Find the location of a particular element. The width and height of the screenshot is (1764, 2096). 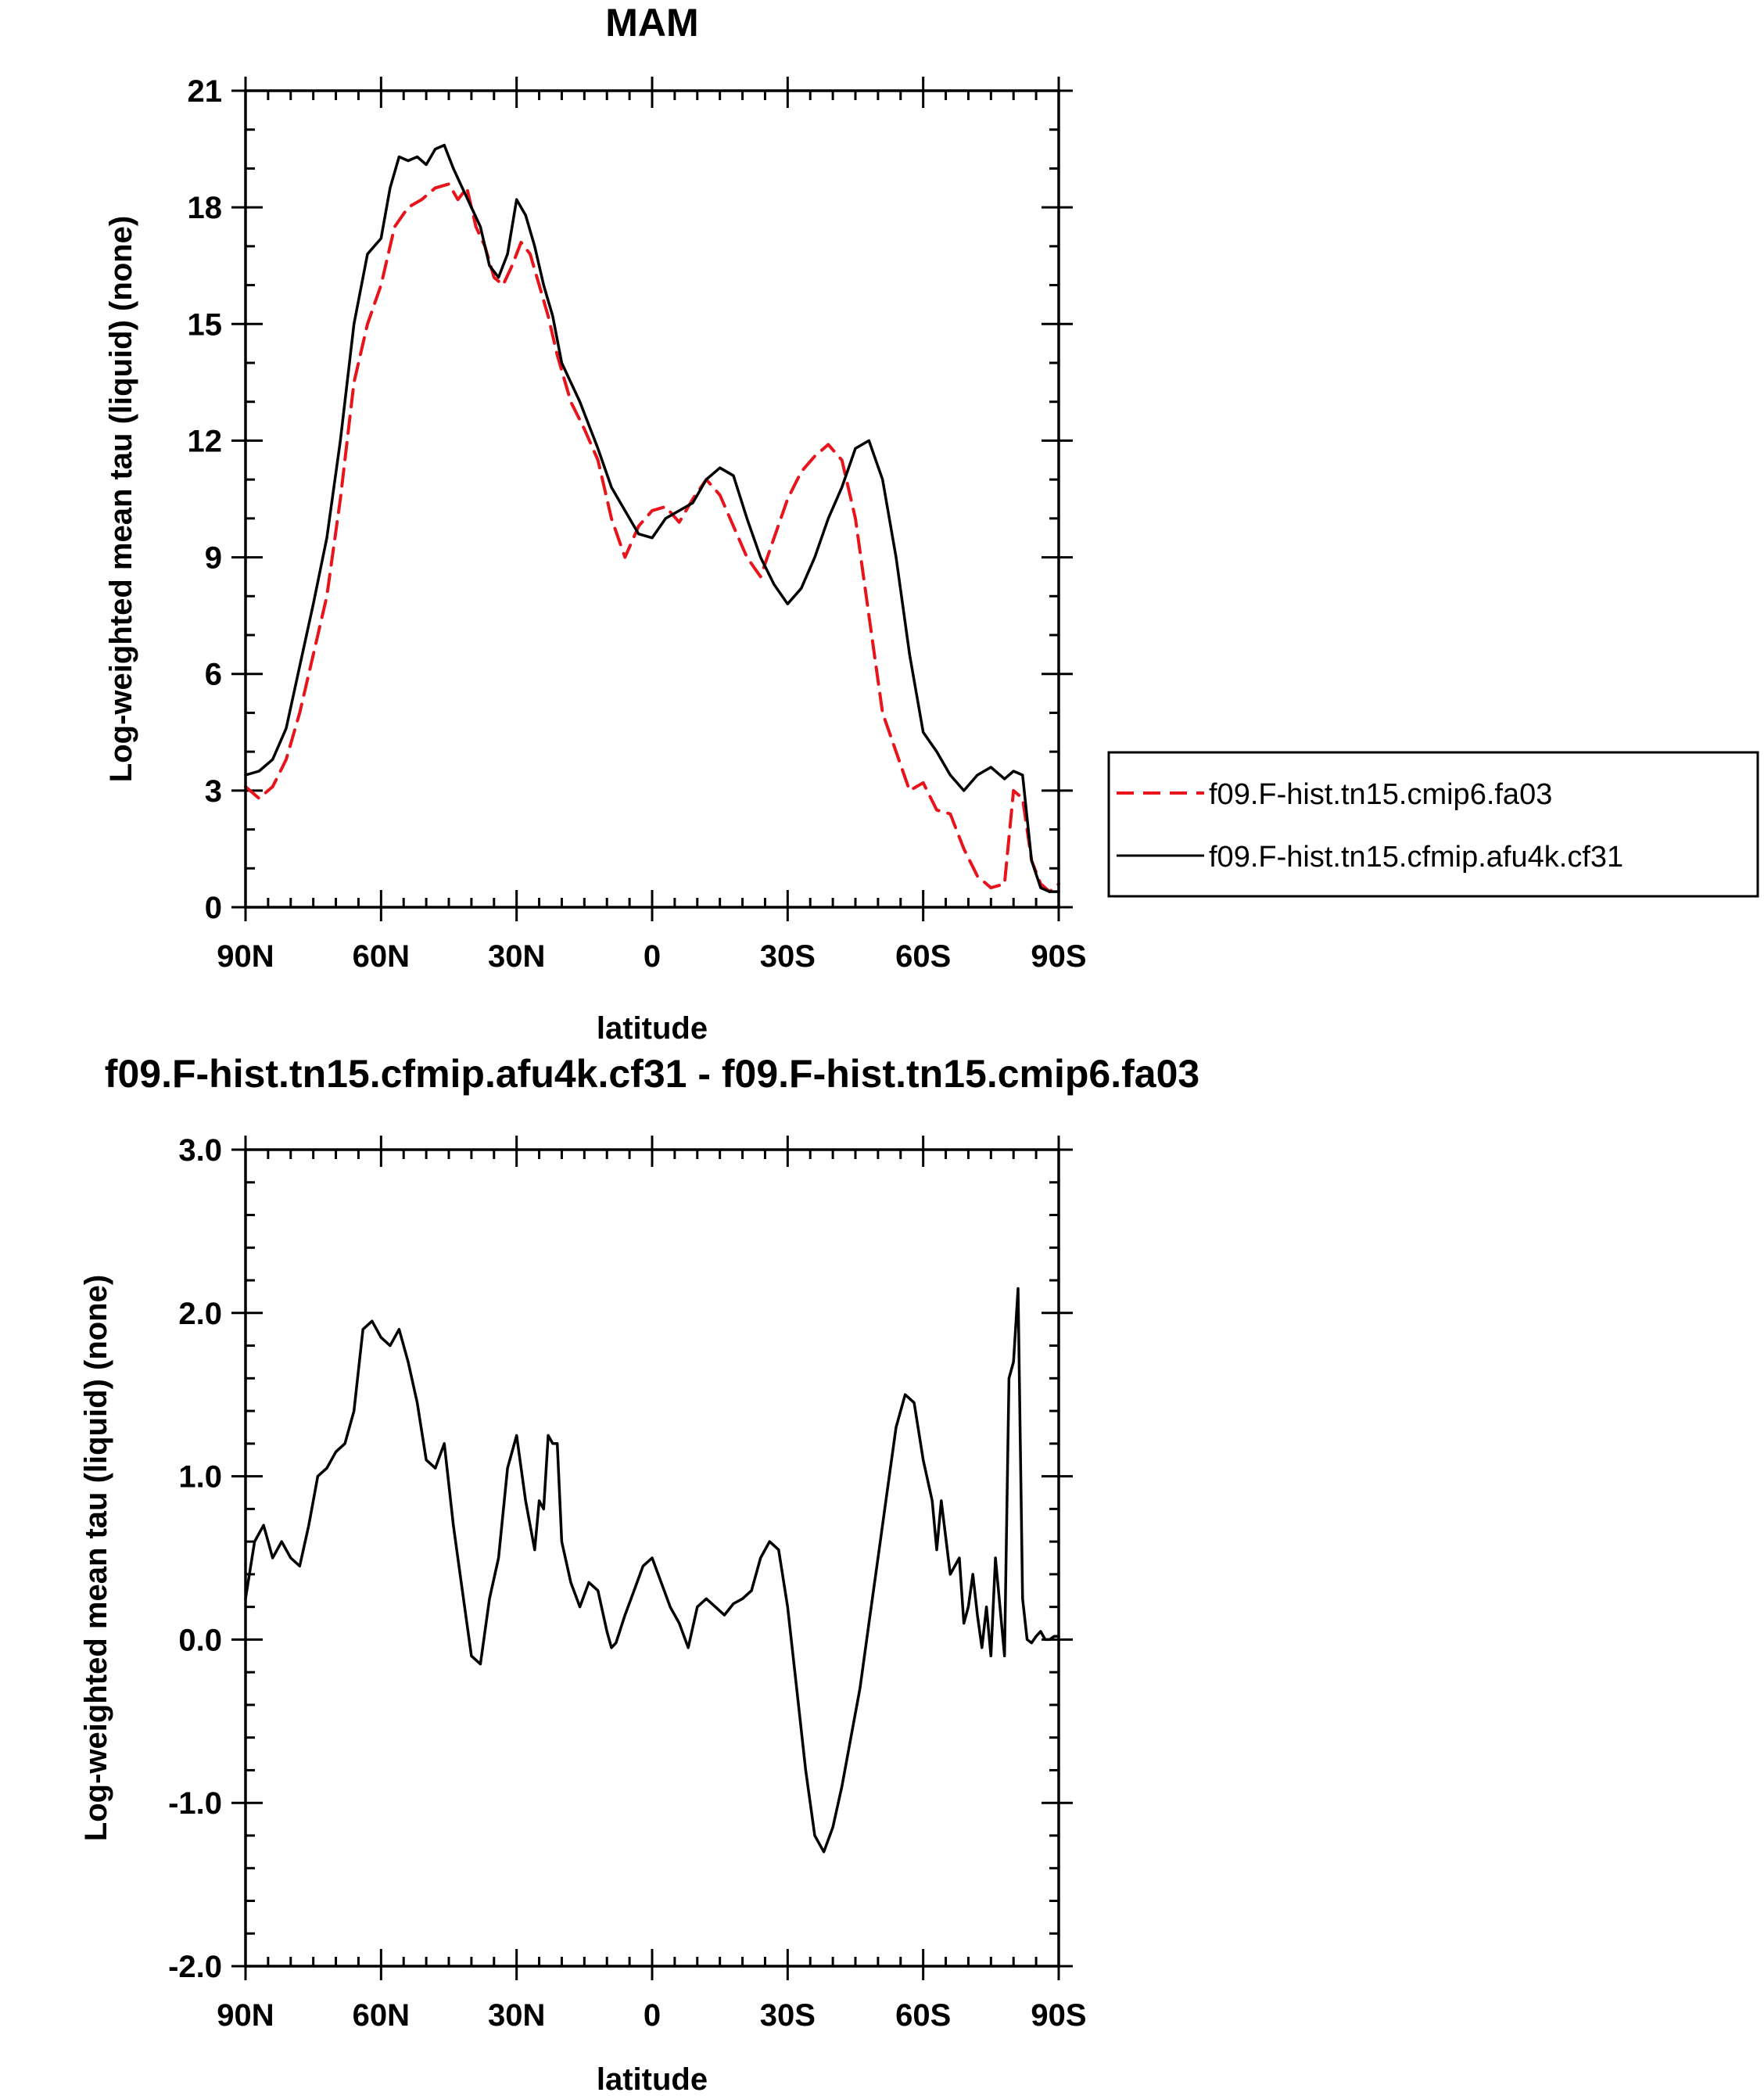

y-tick-label: 21 is located at coordinates (206, 91).